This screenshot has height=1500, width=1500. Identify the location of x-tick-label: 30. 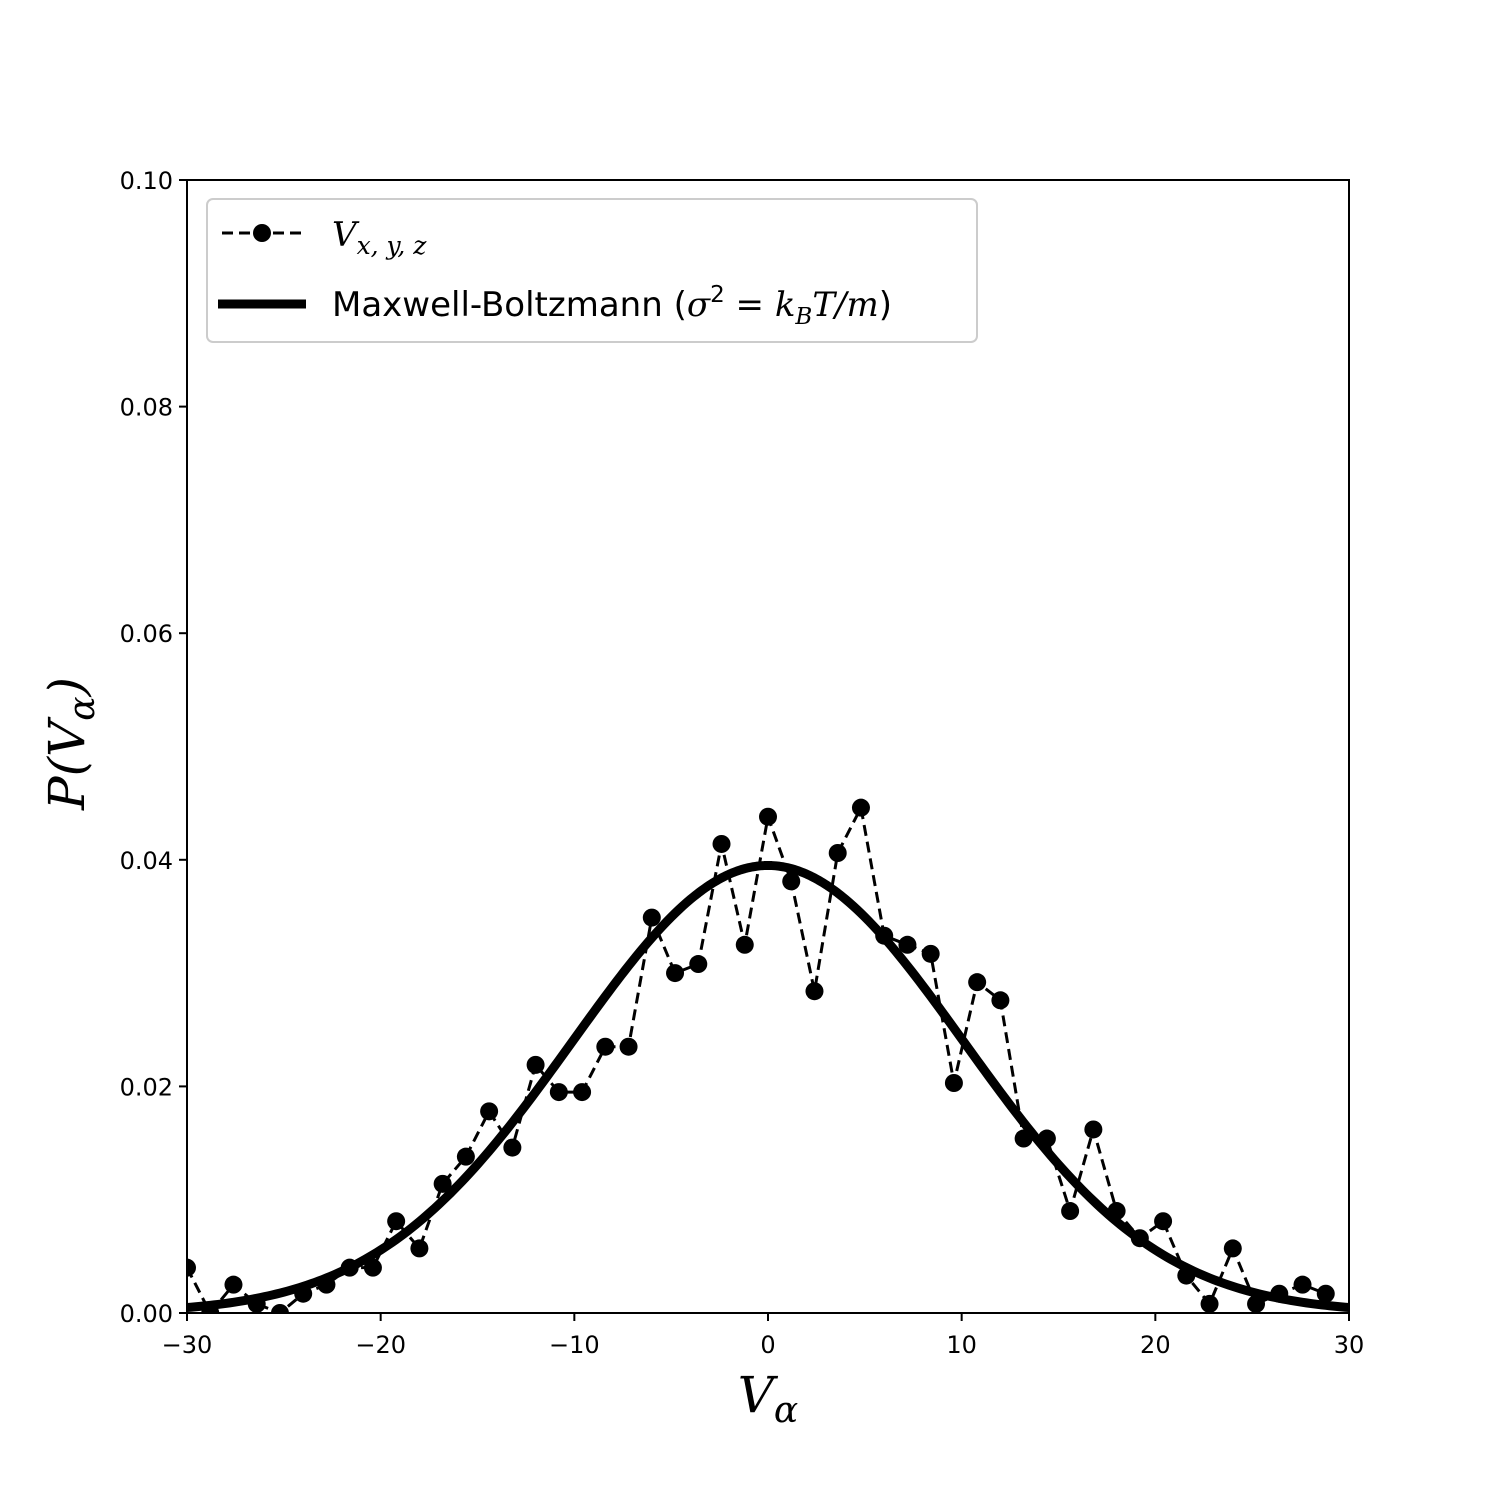
(1349, 1345).